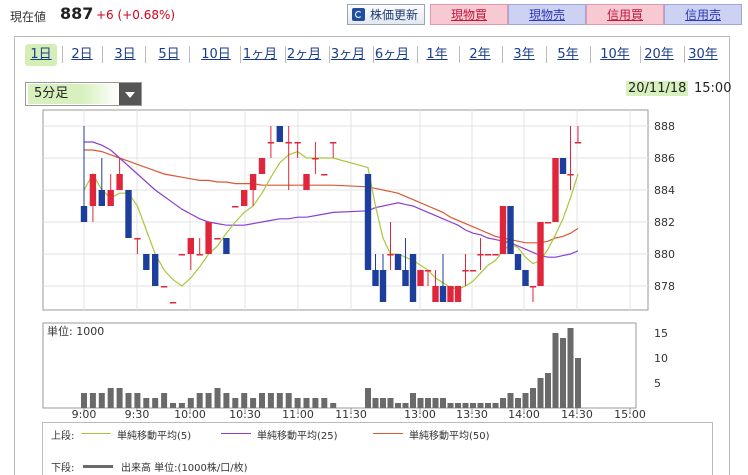 This screenshot has height=475, width=748. What do you see at coordinates (136, 15) in the screenshot?
I see `price-change: +6 (+0.68%)` at bounding box center [136, 15].